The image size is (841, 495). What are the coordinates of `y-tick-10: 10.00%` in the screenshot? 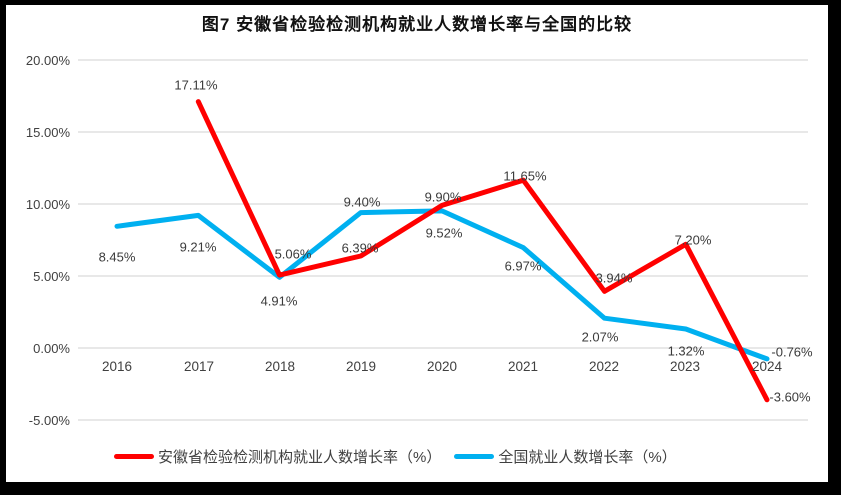 It's located at (47, 204).